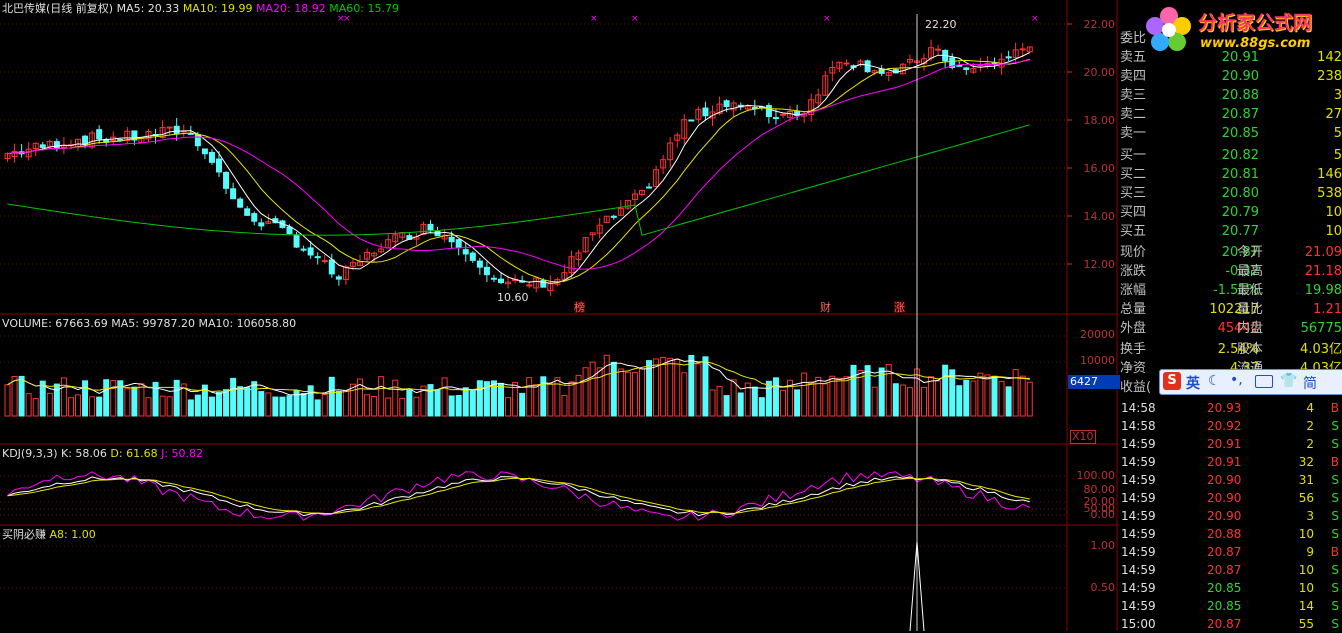 This screenshot has height=633, width=1342. I want to click on signal-spike, so click(917, 586).